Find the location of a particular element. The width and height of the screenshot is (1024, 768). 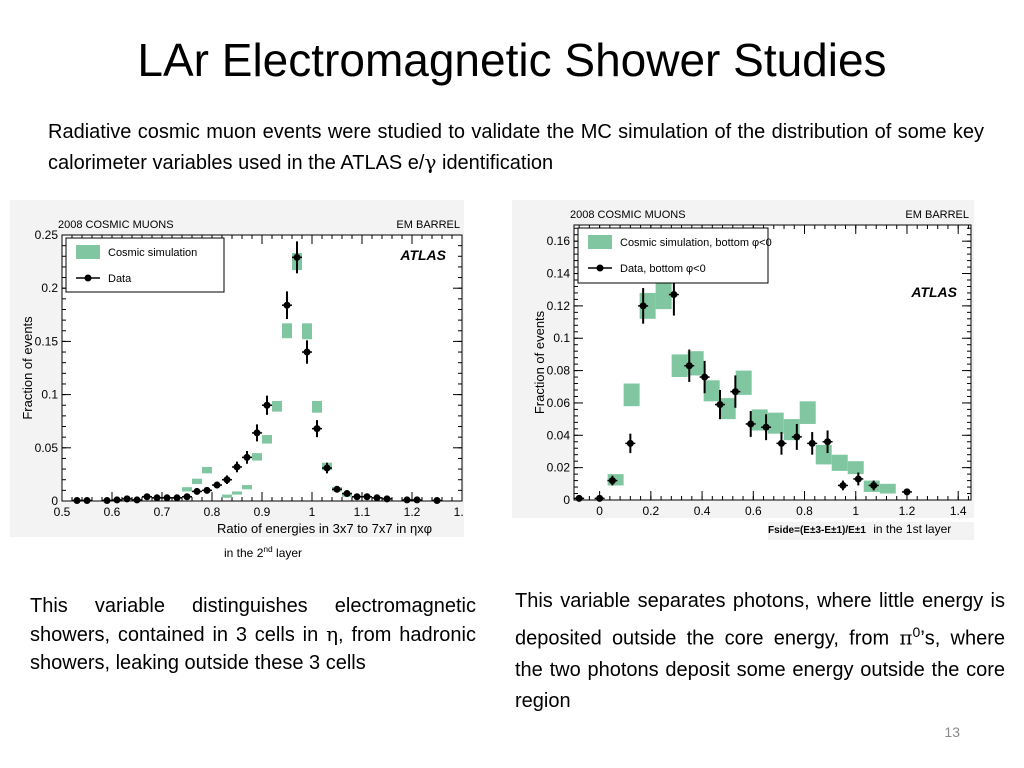

x-tick-label: 0.7 is located at coordinates (162, 512).